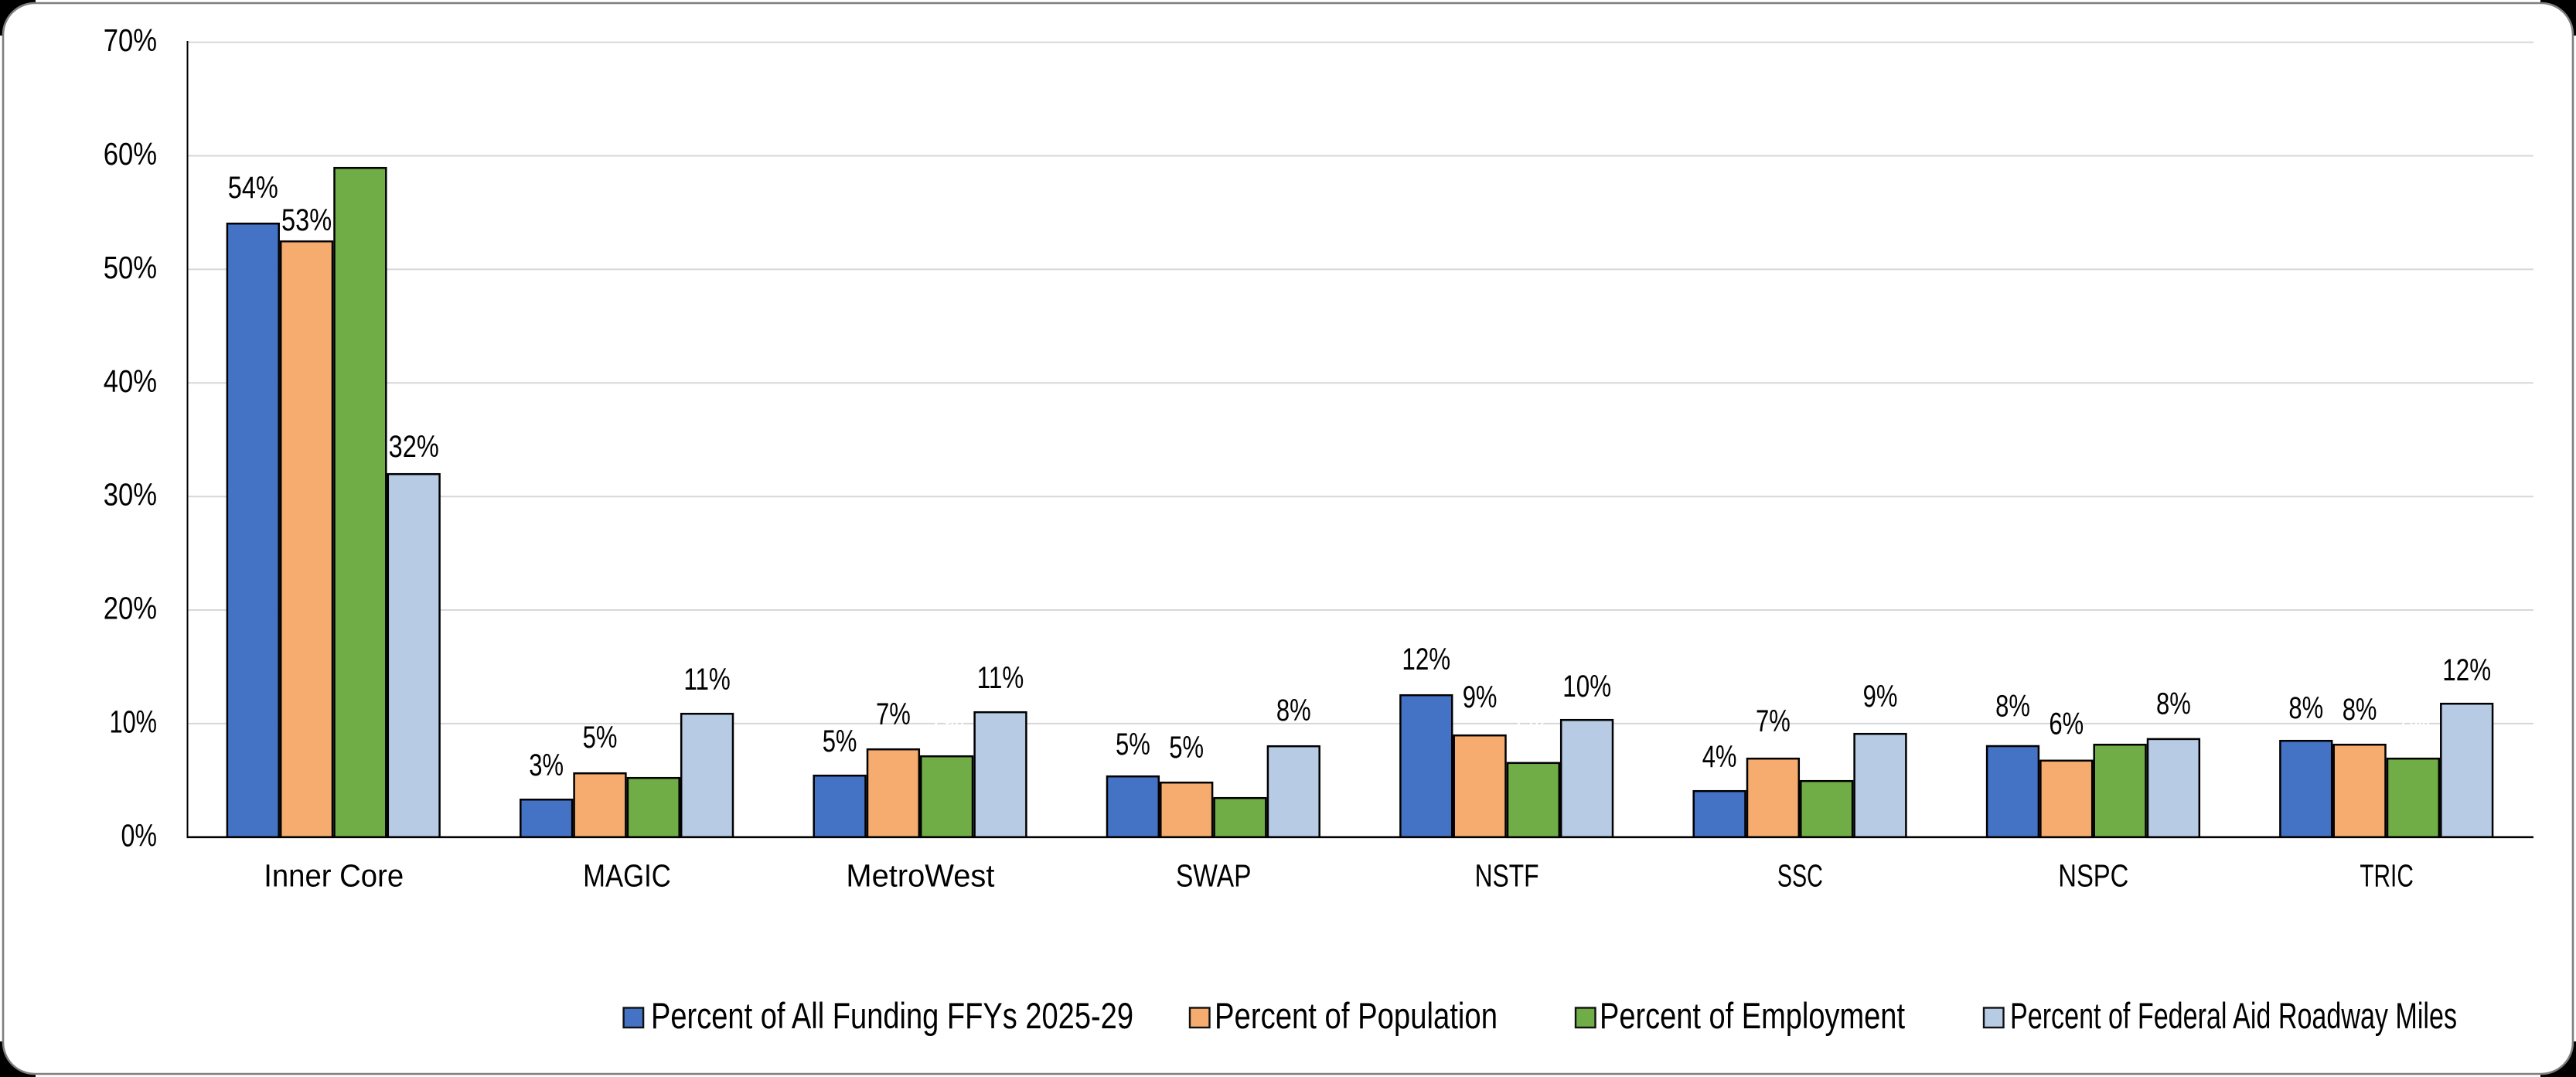  I want to click on svg-text: 60%, so click(130, 154).